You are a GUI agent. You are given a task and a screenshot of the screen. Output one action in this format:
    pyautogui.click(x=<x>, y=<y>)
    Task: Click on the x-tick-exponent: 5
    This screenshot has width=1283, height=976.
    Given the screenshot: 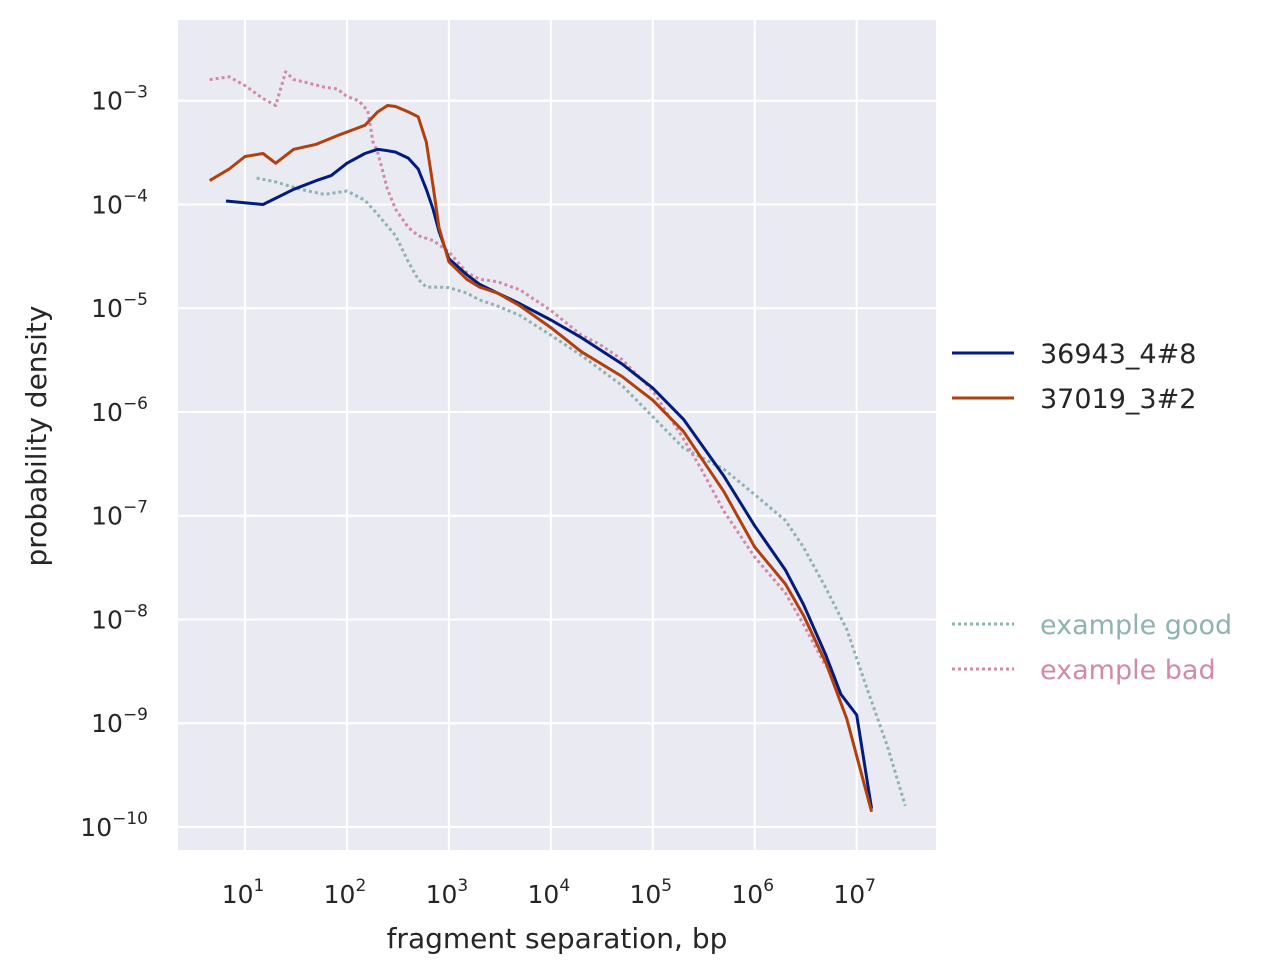 What is the action you would take?
    pyautogui.click(x=666, y=886)
    